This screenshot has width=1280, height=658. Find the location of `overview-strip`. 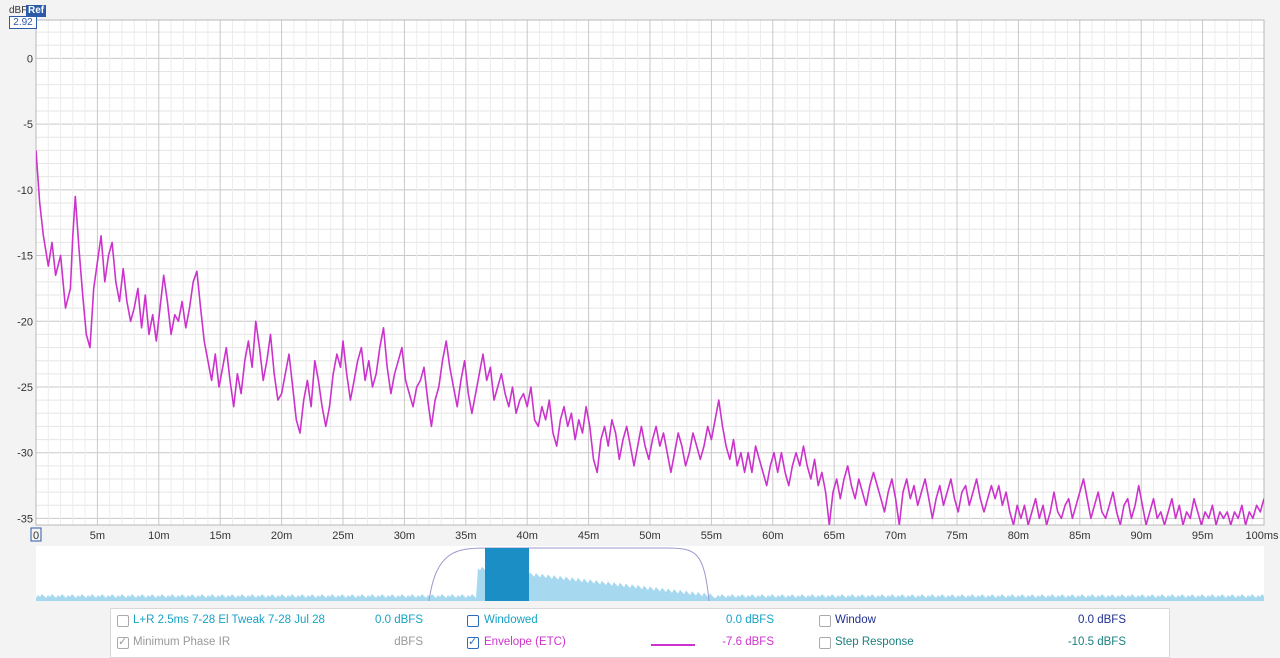

overview-strip is located at coordinates (650, 573).